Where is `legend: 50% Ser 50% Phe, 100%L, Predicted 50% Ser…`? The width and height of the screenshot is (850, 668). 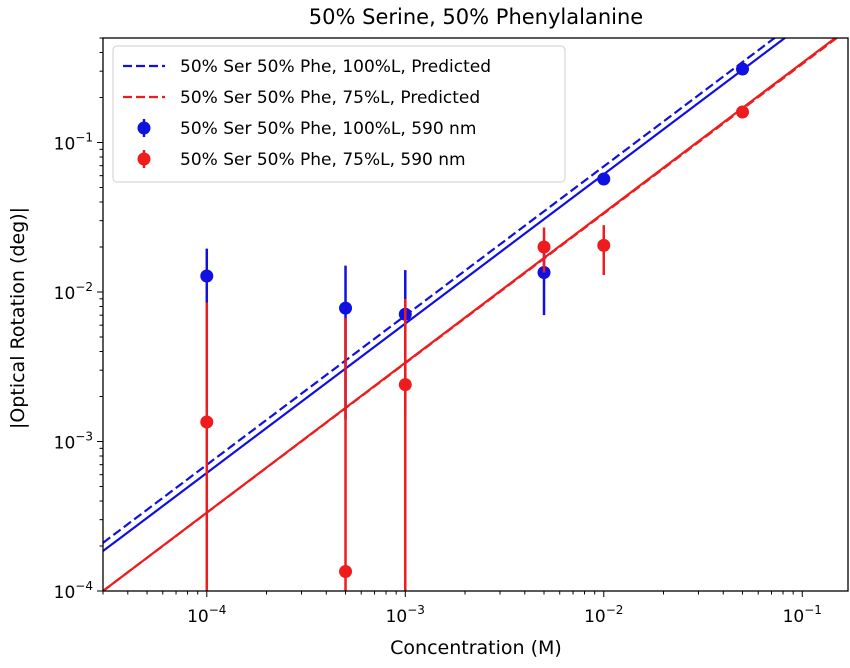
legend: 50% Ser 50% Phe, 100%L, Predicted 50% Ser… is located at coordinates (339, 114).